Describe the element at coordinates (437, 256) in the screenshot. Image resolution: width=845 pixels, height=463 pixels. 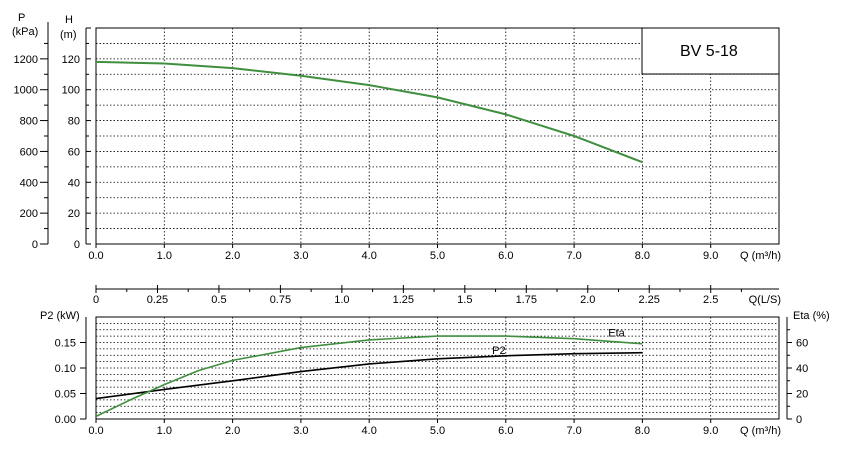
I see `top-x-tick-label: 5.0` at that location.